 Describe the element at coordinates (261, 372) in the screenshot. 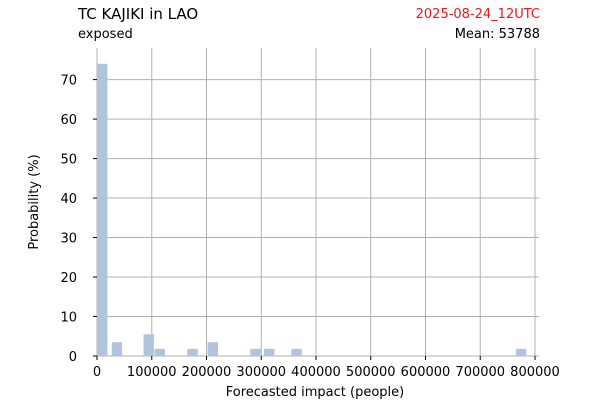

I see `x-tick-label: 300000` at that location.